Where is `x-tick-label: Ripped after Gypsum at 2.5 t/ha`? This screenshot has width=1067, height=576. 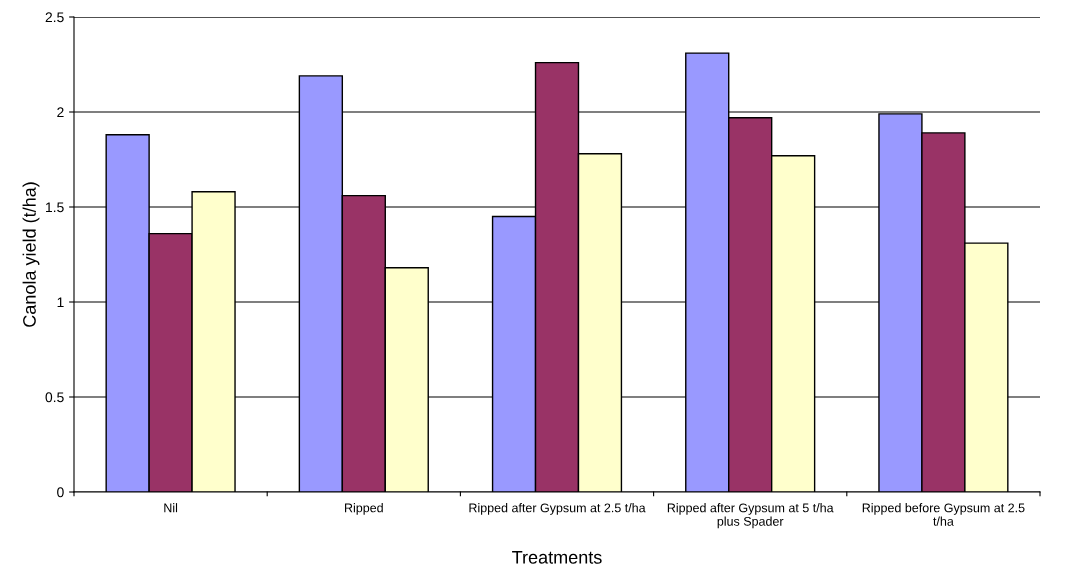
x-tick-label: Ripped after Gypsum at 2.5 t/ha is located at coordinates (557, 509).